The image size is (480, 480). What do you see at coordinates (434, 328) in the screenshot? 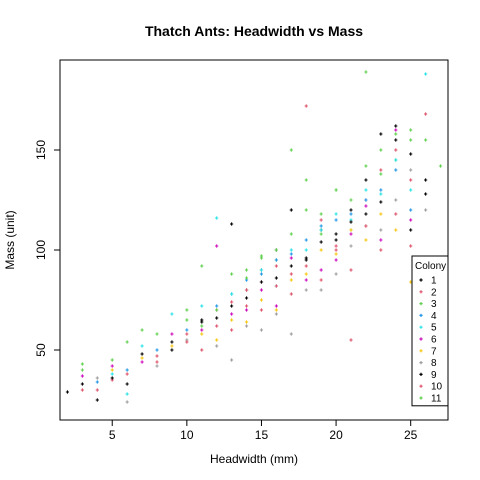
I see `legend-entry: 5` at bounding box center [434, 328].